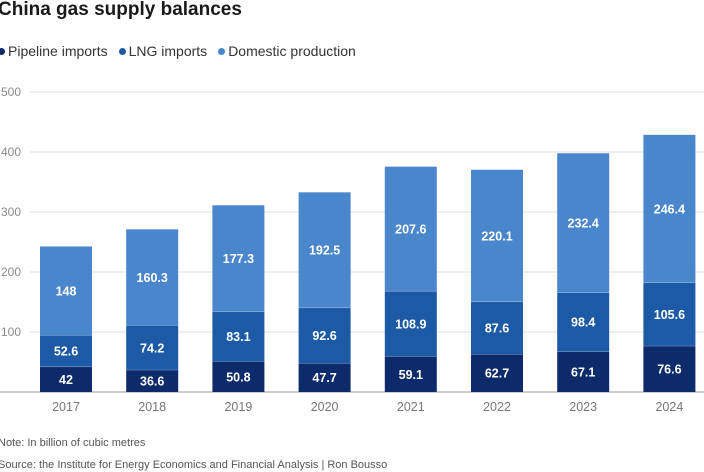 This screenshot has height=472, width=704. I want to click on data-label-pipeline-imports-2018: 36.6, so click(152, 382).